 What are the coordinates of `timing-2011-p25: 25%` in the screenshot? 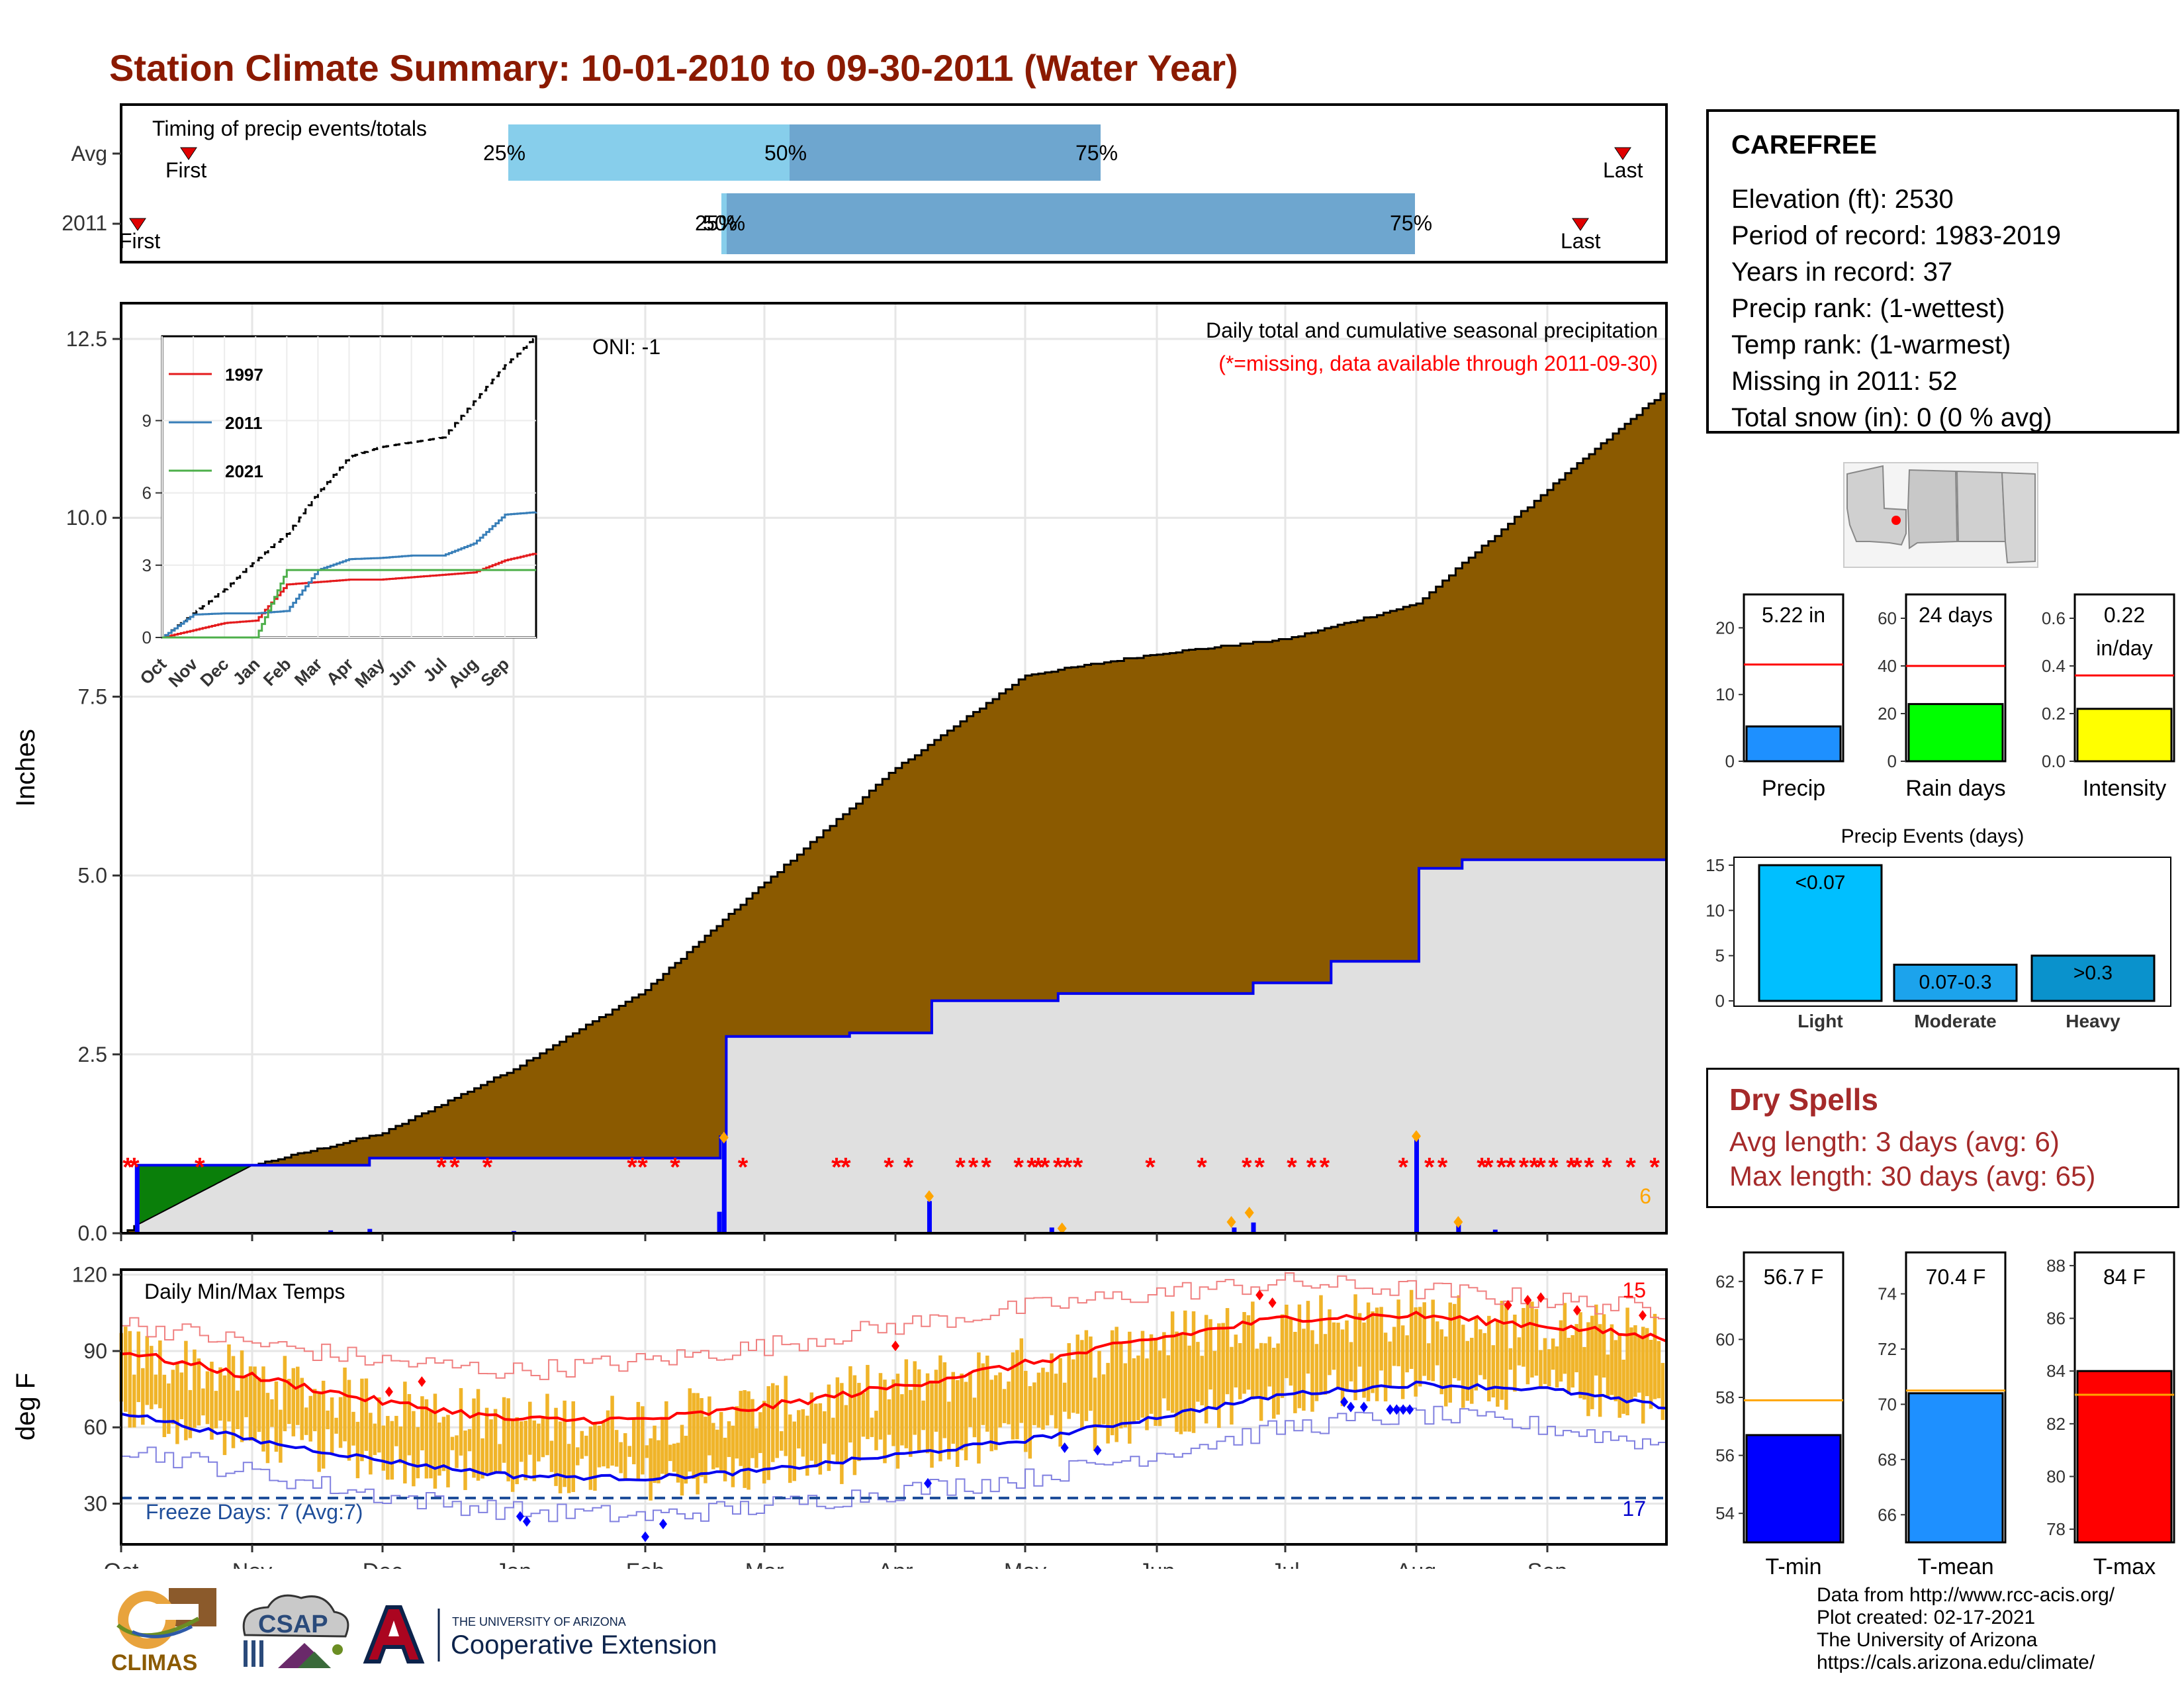 It's located at (716, 223).